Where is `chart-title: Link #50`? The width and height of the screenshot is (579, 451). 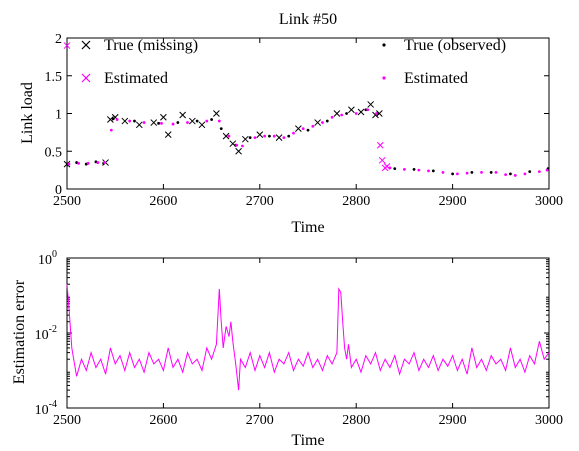
chart-title: Link #50 is located at coordinates (308, 19).